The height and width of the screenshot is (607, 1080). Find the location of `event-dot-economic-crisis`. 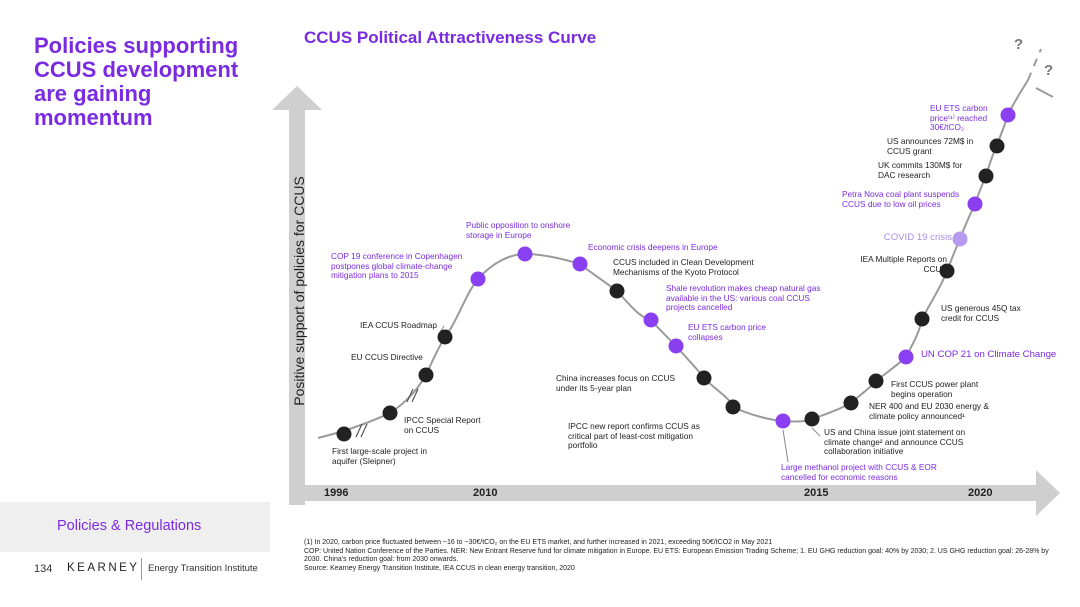

event-dot-economic-crisis is located at coordinates (580, 264).